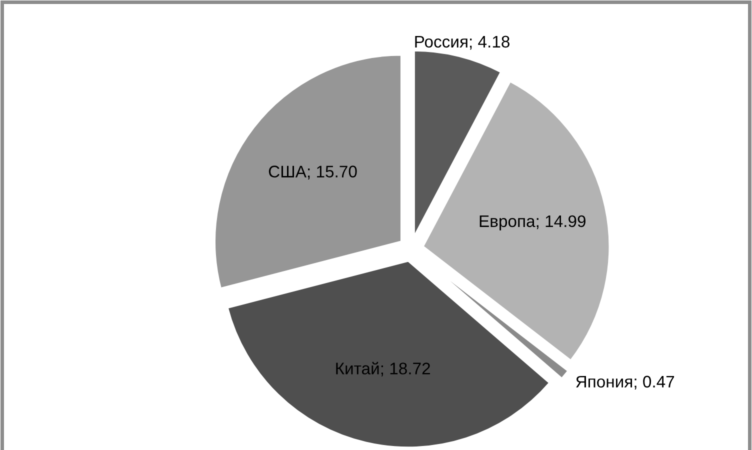 This screenshot has width=752, height=450. I want to click on slice-label: Япония; 0.47, so click(625, 383).